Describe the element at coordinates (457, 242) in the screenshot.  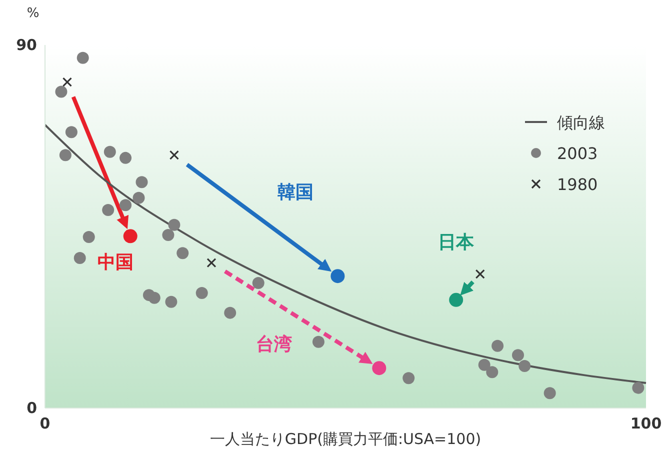
I see `text: 日本` at that location.